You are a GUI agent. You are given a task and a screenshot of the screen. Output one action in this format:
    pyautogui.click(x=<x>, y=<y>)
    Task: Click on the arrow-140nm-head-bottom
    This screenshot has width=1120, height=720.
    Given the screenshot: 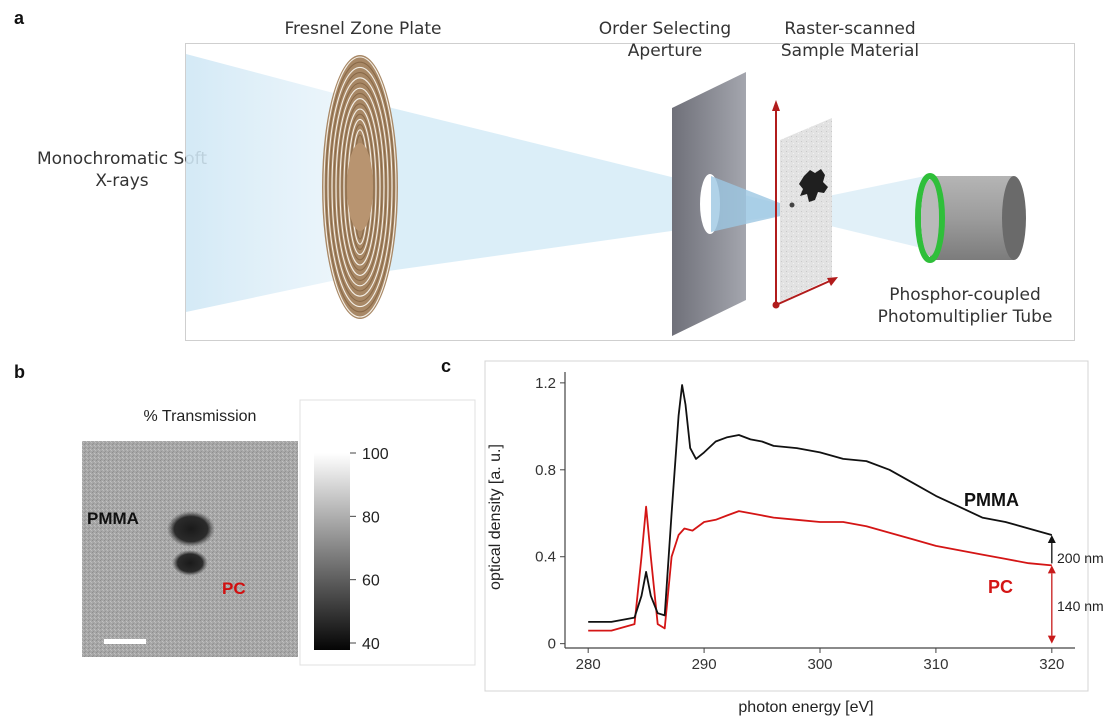 What is the action you would take?
    pyautogui.click(x=1051, y=639)
    